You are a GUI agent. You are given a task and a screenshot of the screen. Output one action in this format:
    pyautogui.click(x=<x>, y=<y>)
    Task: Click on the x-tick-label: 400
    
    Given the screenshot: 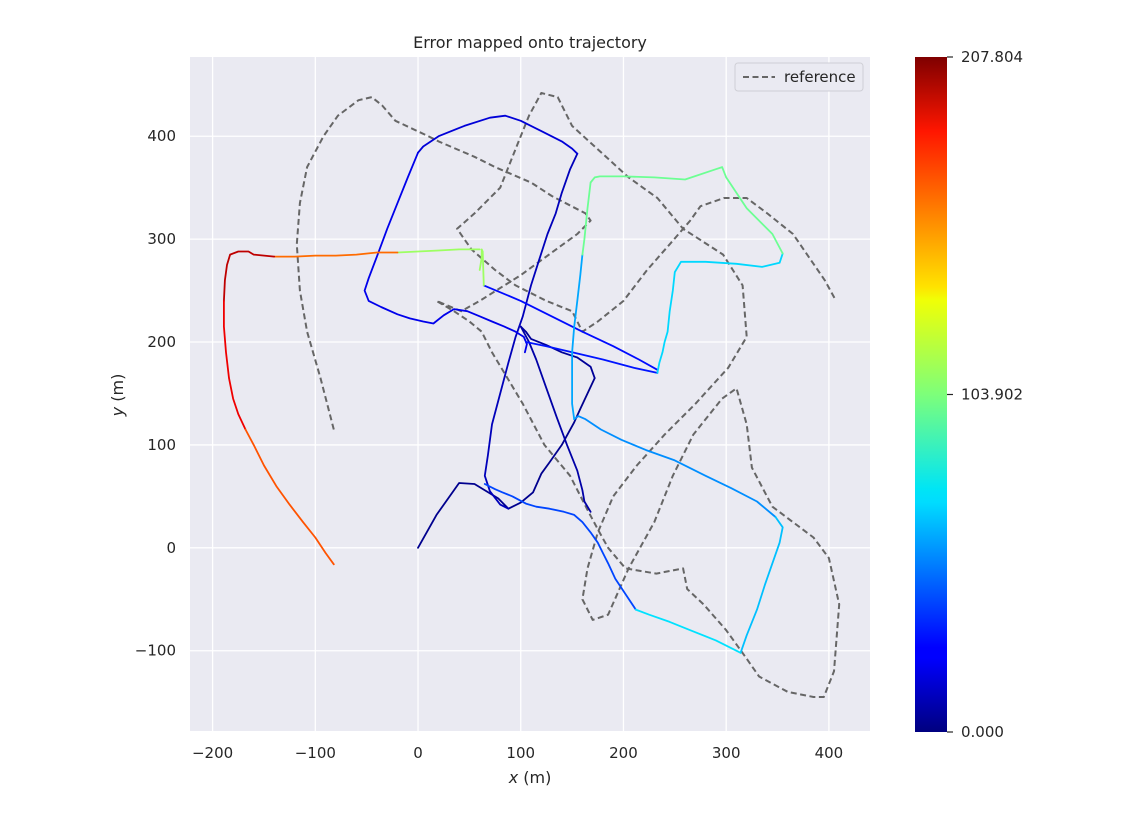 What is the action you would take?
    pyautogui.click(x=829, y=753)
    